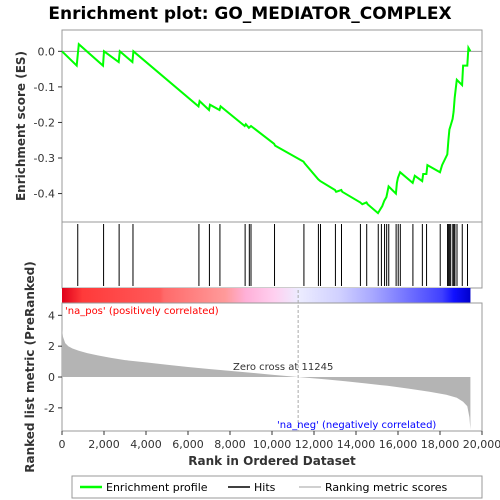  I want to click on ranked-ylabel: Ranked list metric (PreRanked), so click(30, 367).